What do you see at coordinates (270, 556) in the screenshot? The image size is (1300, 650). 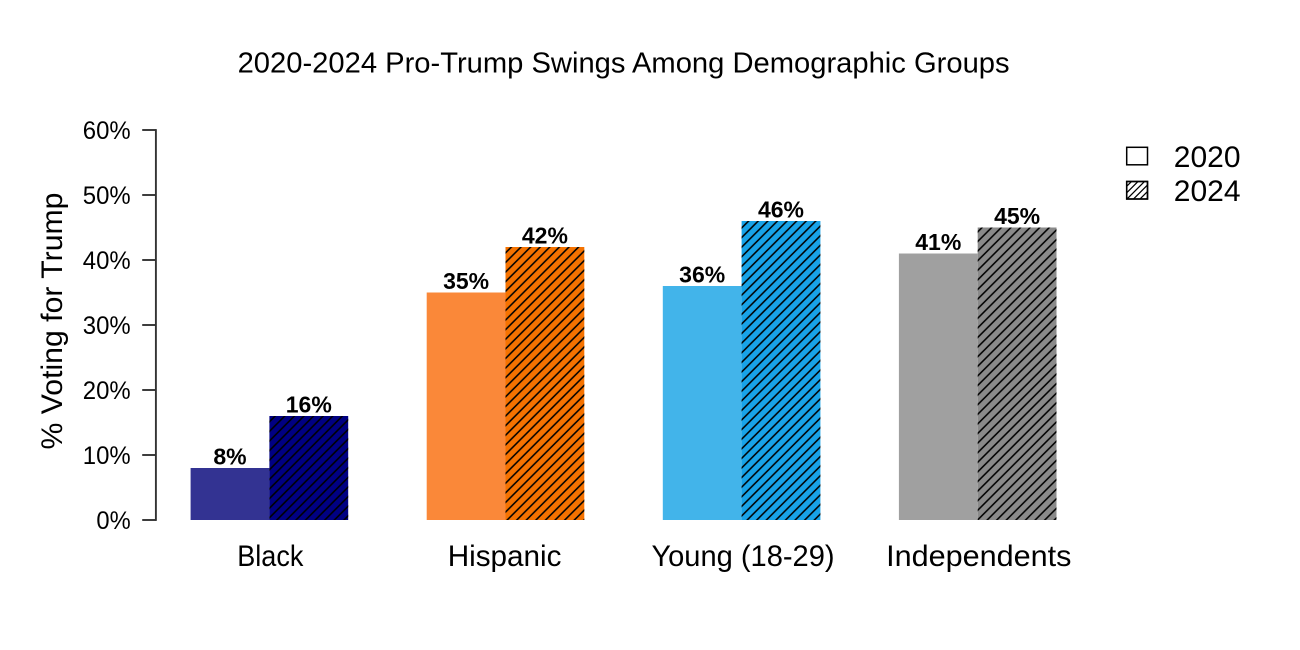 I see `svg-text: Black` at bounding box center [270, 556].